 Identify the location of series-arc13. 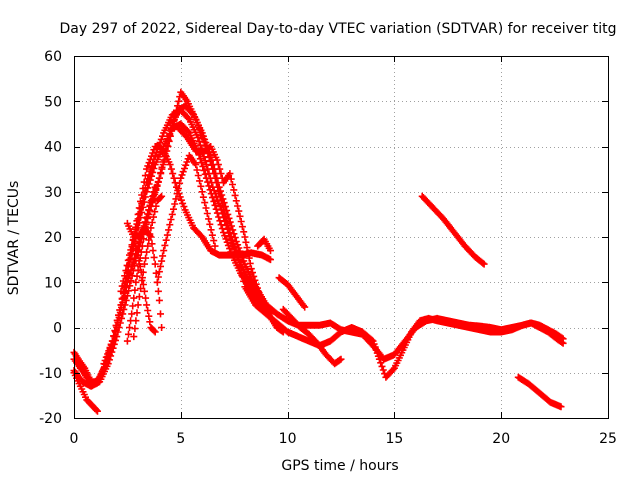
(292, 292).